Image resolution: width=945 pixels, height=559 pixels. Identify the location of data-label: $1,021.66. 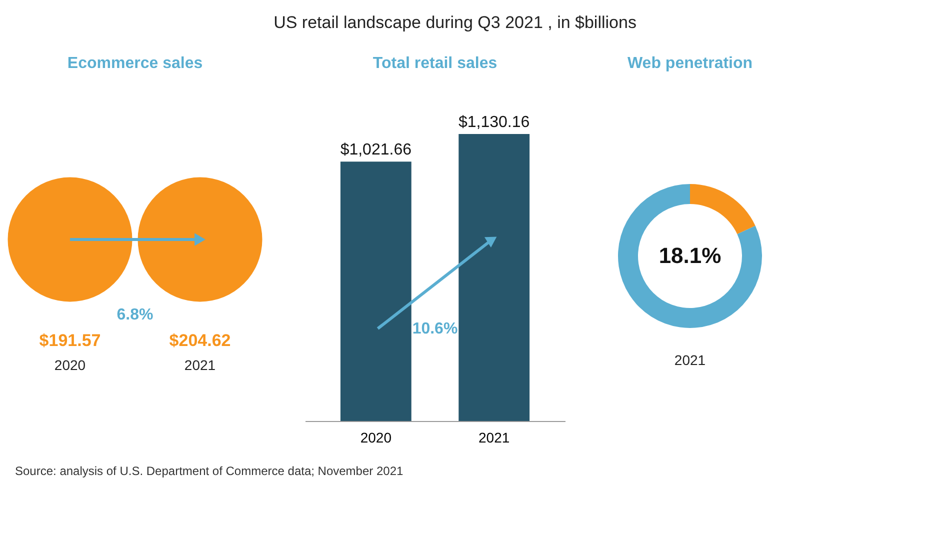
(376, 150).